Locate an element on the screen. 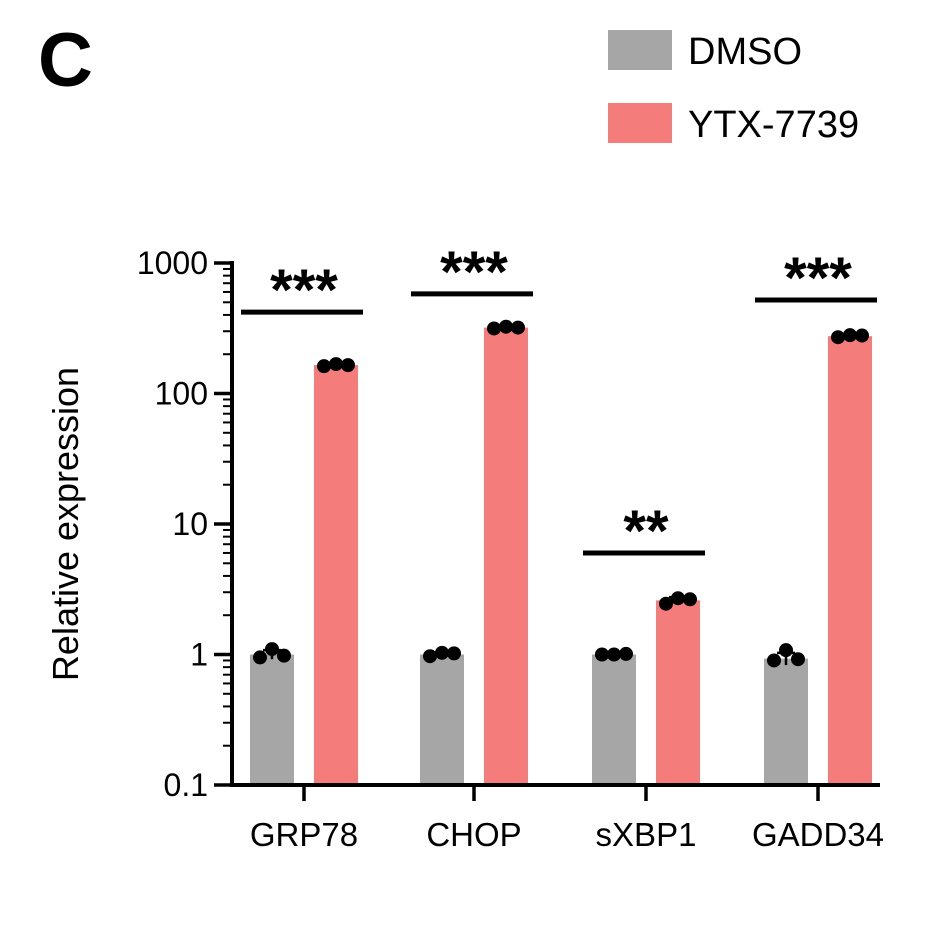 The image size is (938, 928). x-tick-label-sxbp1: sXBP1 is located at coordinates (646, 834).